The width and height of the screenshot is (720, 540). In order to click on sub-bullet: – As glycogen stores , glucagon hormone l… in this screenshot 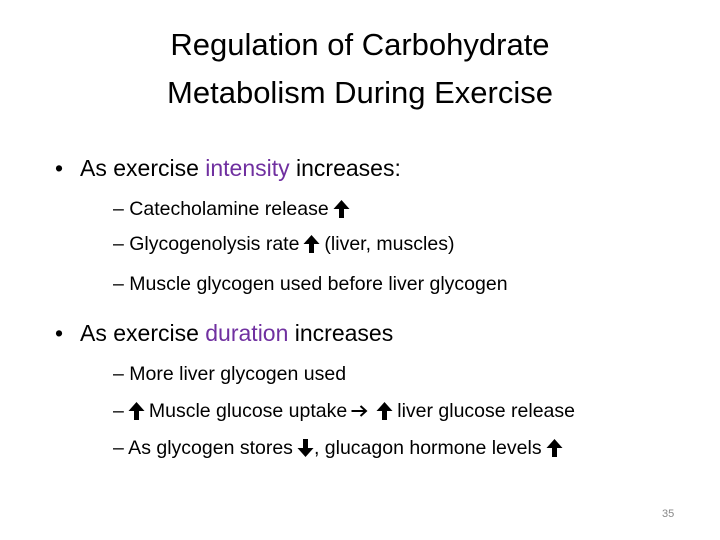, I will do `click(340, 448)`.